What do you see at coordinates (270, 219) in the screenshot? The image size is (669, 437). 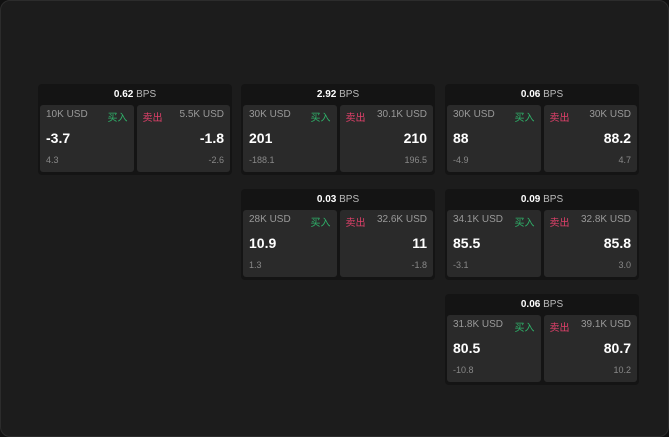 I see `bid-size: 28K USD` at bounding box center [270, 219].